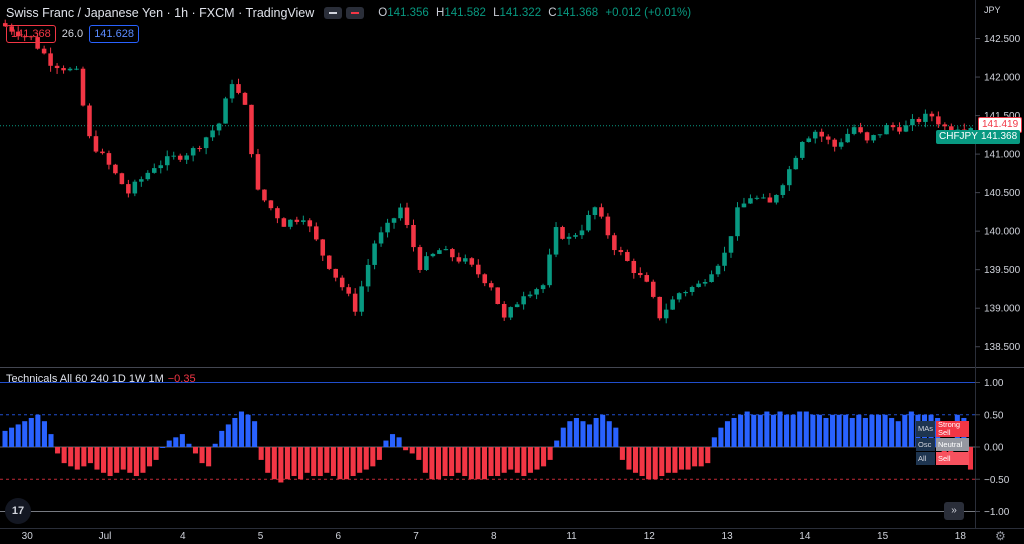  What do you see at coordinates (1000, 536) in the screenshot?
I see `gear-icon: ⚙` at bounding box center [1000, 536].